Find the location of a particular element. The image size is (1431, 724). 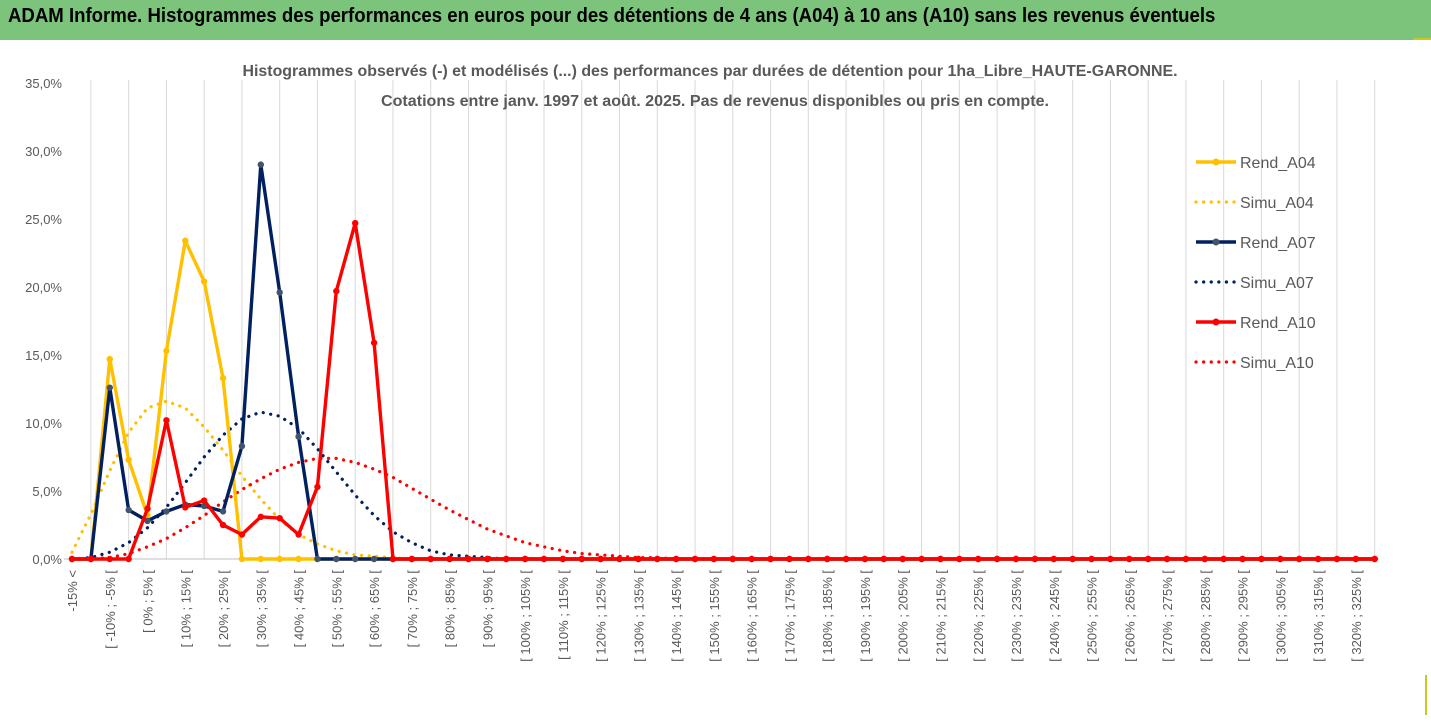

x-tick-label: [ 190% ; 195% [ is located at coordinates (865, 616).